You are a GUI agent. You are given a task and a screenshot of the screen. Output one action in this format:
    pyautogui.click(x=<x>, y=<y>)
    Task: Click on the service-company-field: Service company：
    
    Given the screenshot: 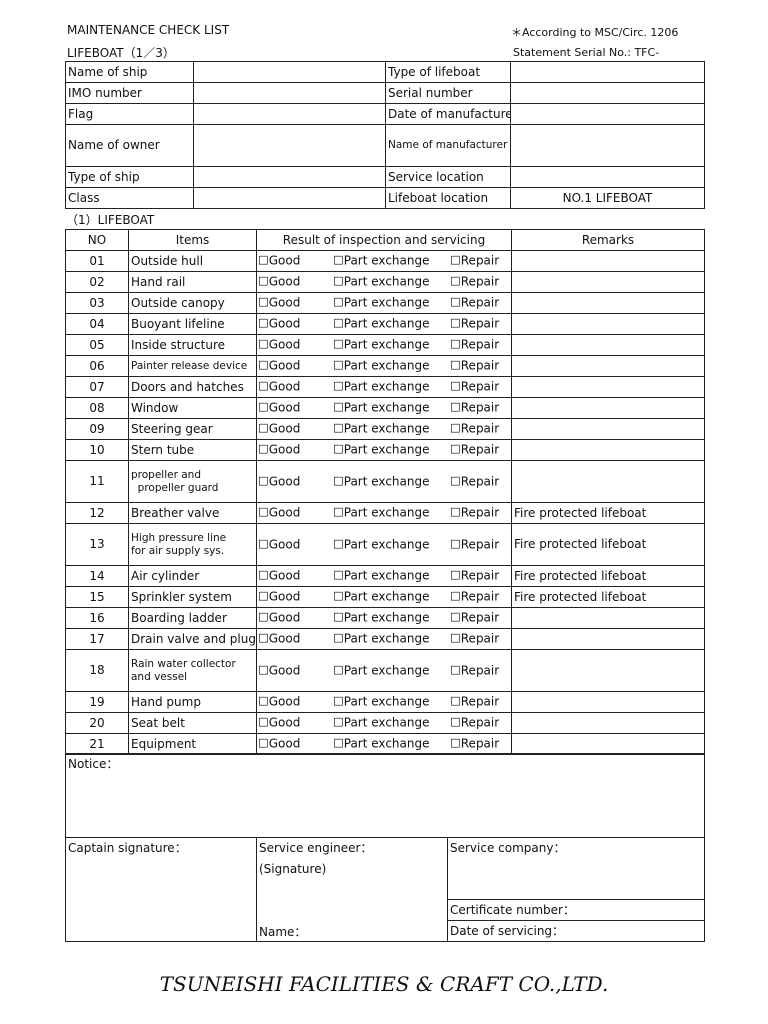 What is the action you would take?
    pyautogui.click(x=576, y=868)
    